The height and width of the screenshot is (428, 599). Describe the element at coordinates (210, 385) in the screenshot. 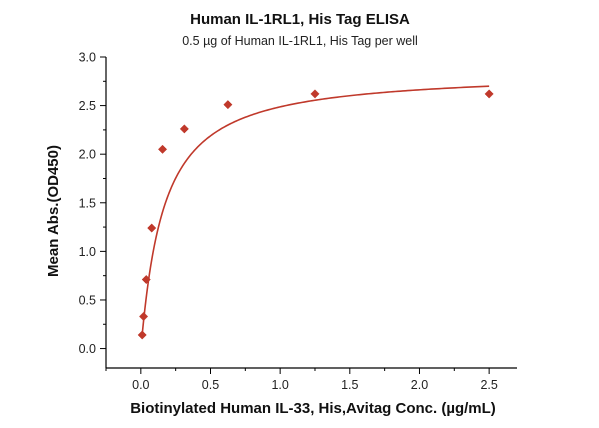

I see `x-tick-label: 0.5` at that location.